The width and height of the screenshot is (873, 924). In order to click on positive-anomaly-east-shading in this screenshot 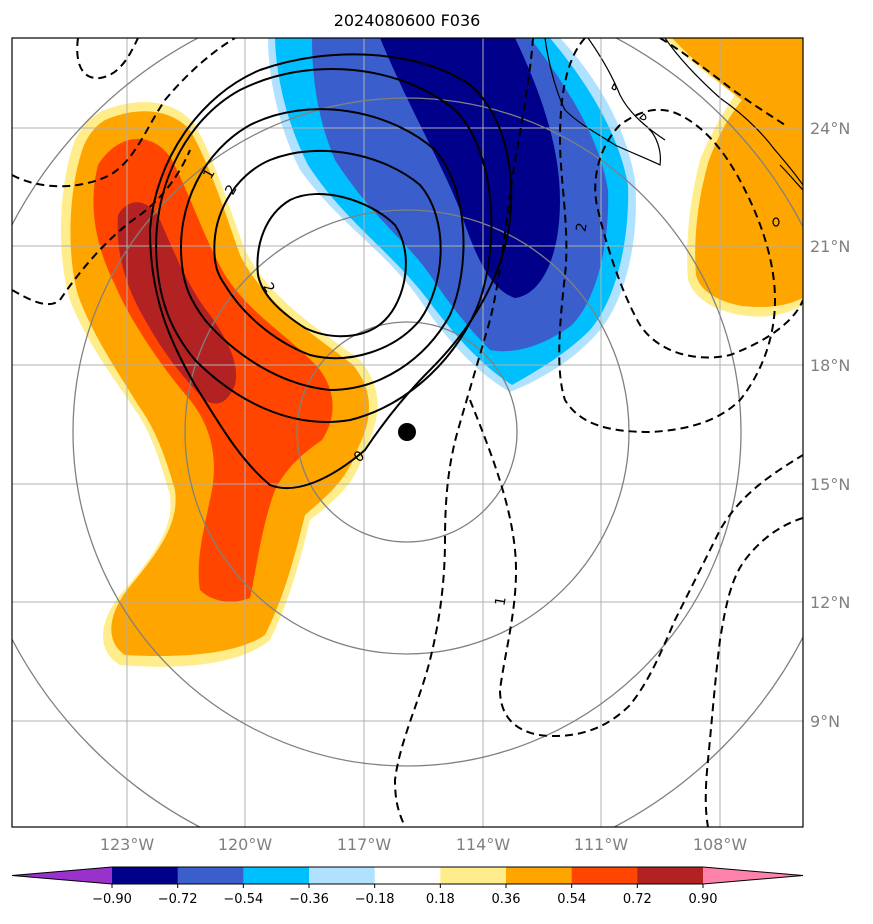, I will do `click(734, 177)`.